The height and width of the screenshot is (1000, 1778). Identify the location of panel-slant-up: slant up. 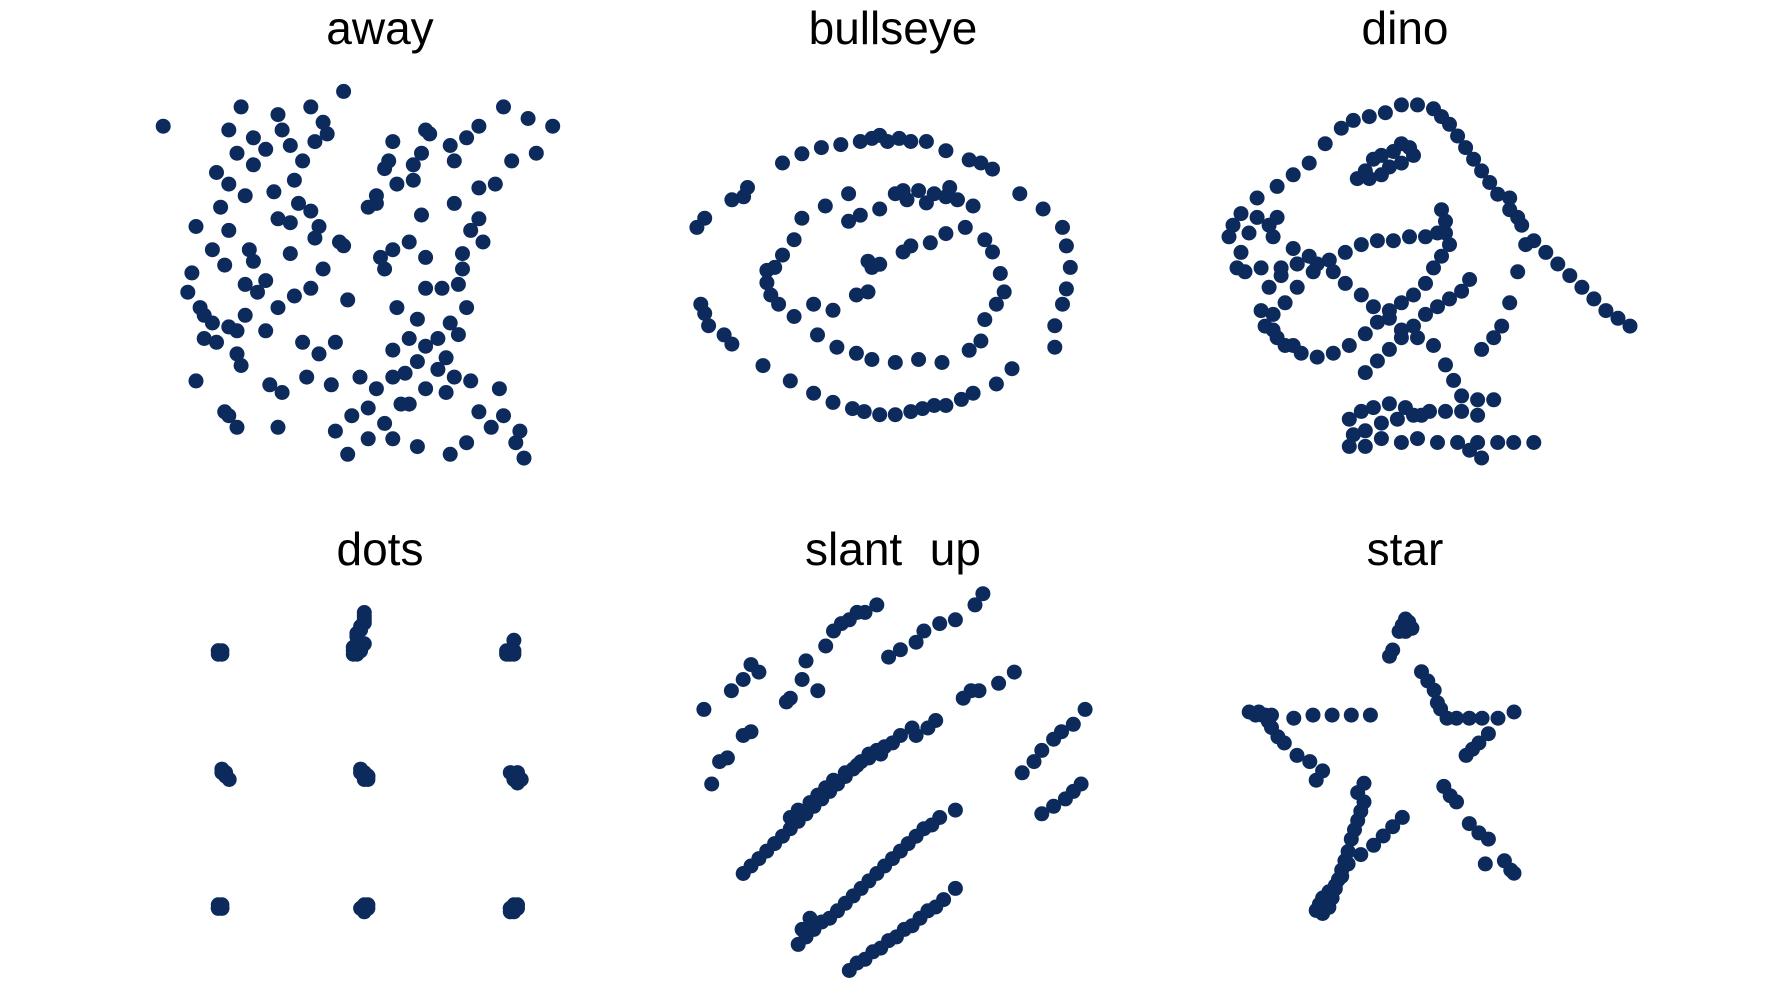
(894, 750).